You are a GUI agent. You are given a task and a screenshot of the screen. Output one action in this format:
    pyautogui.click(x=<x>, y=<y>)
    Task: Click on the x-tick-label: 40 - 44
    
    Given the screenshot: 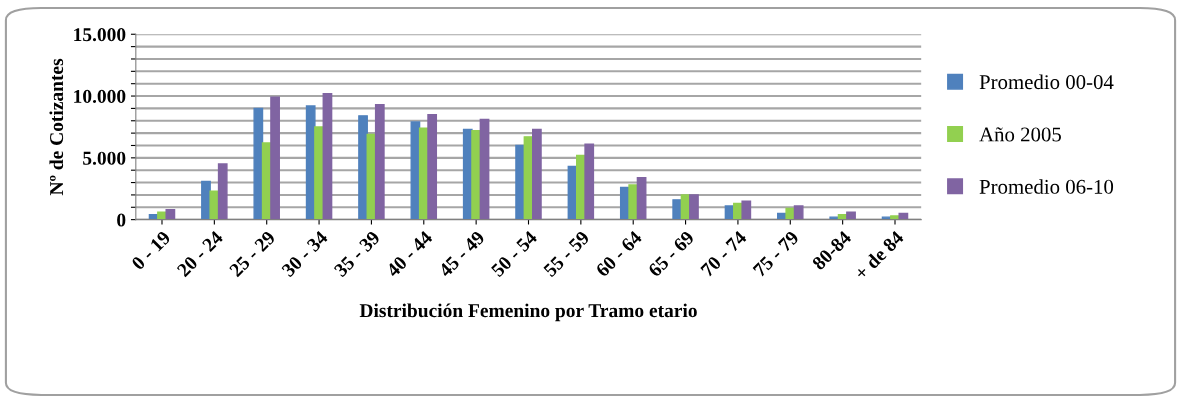 What is the action you would take?
    pyautogui.click(x=409, y=254)
    